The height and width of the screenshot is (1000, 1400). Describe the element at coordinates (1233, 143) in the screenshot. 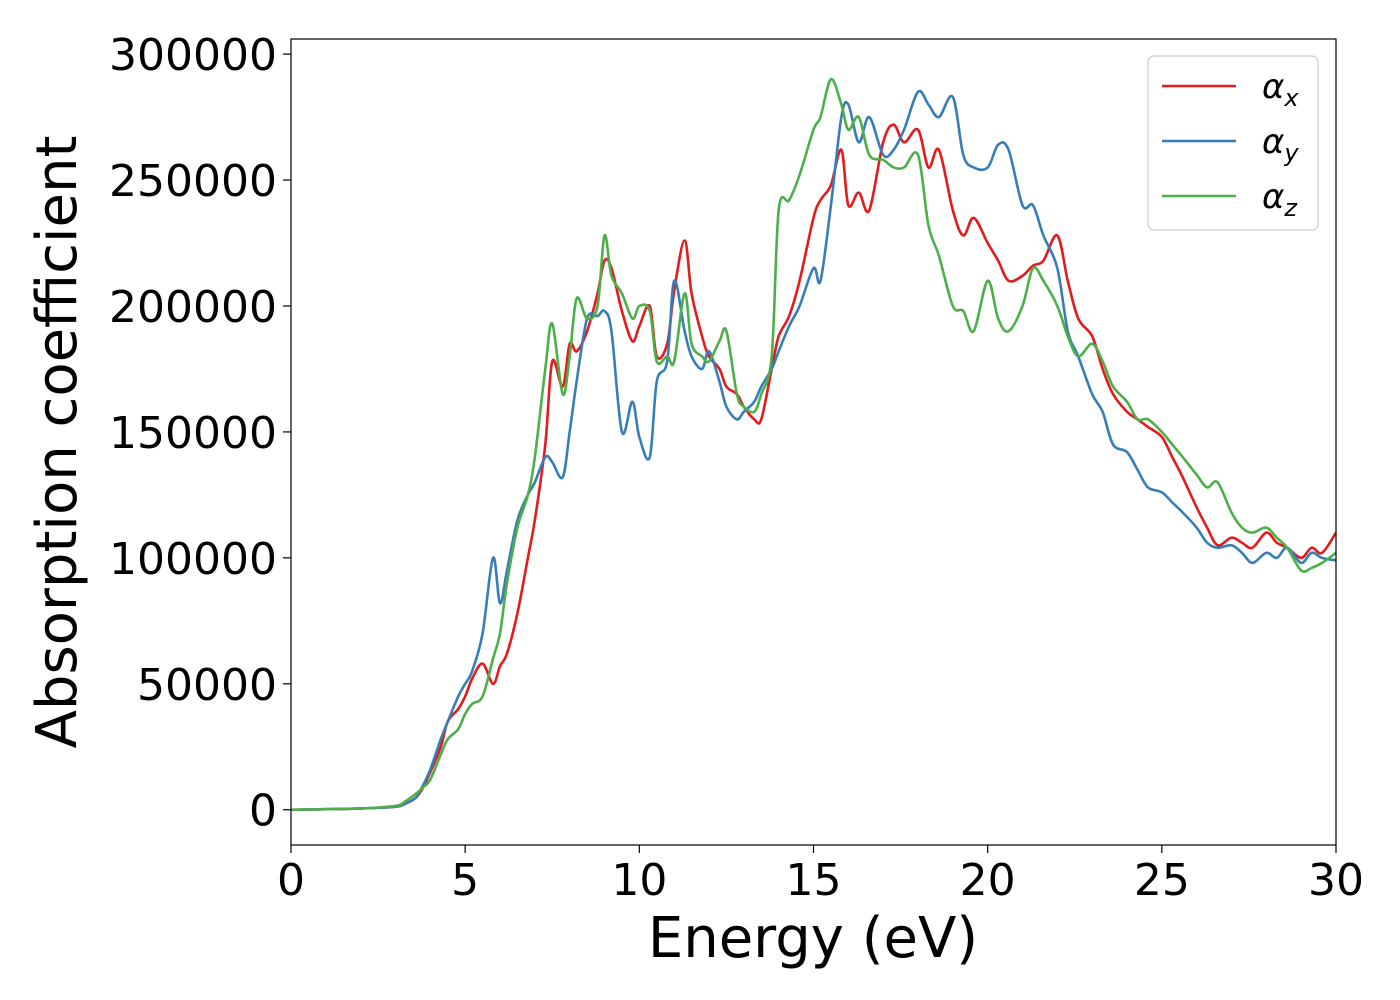

I see `legend-box` at that location.